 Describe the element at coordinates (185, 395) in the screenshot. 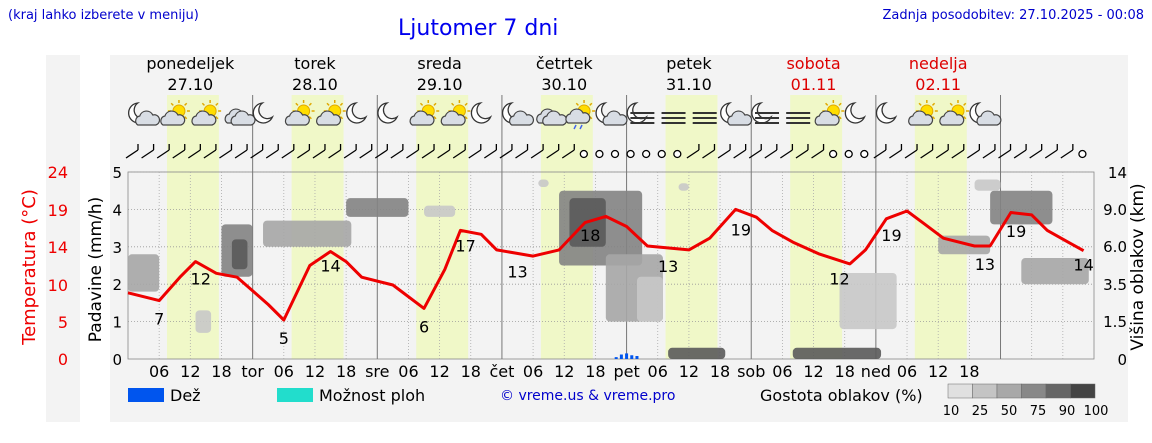

I see `rain-legend-label: Dež` at that location.